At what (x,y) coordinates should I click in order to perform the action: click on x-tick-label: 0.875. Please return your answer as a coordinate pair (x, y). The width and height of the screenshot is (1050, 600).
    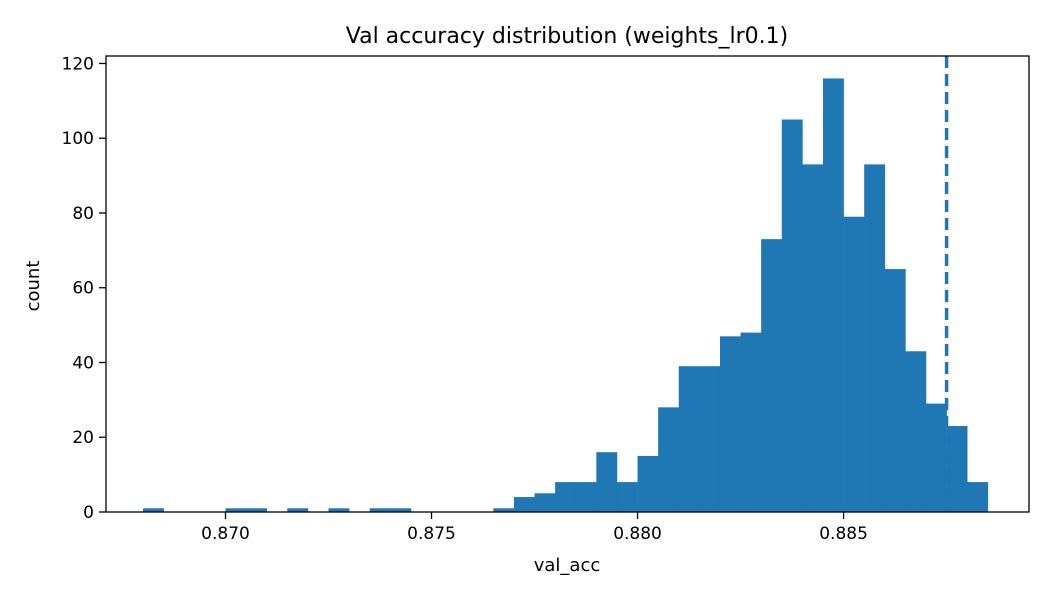
    Looking at the image, I should click on (431, 534).